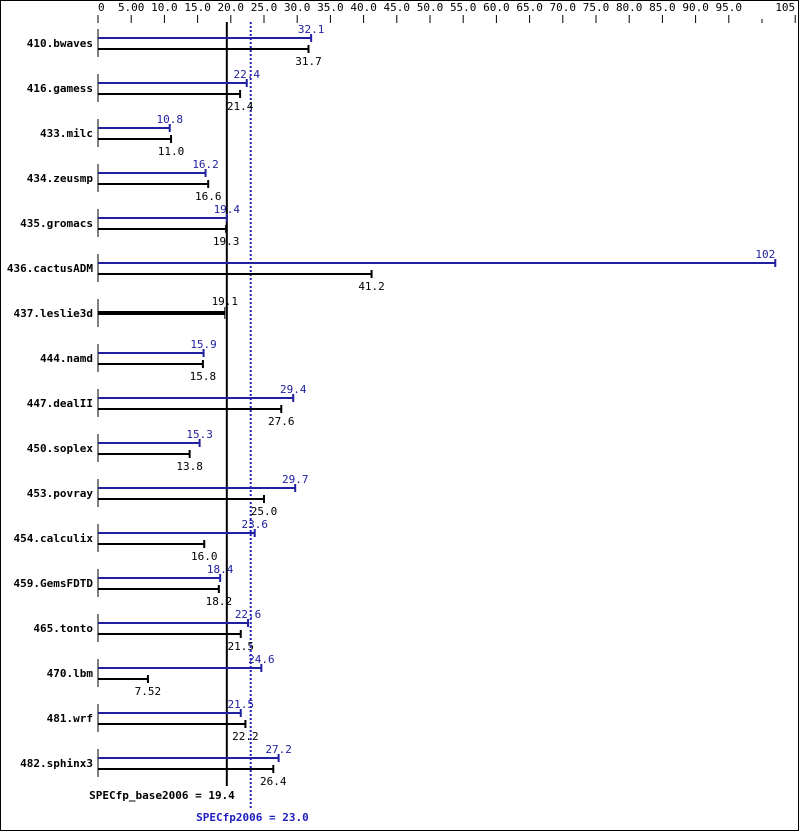  I want to click on base-value-label: 16.0, so click(204, 556).